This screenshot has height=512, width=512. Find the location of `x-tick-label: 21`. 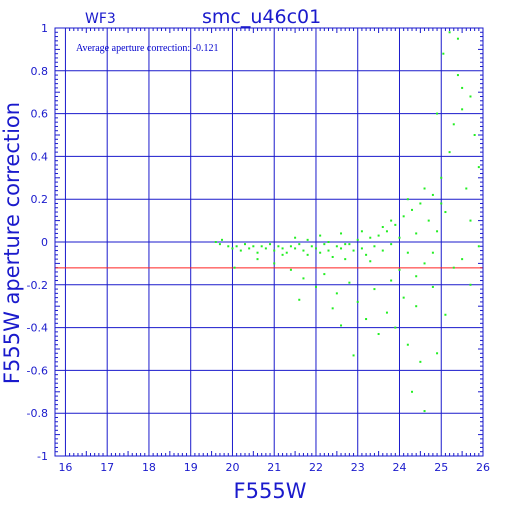

x-tick-label: 21 is located at coordinates (274, 467).